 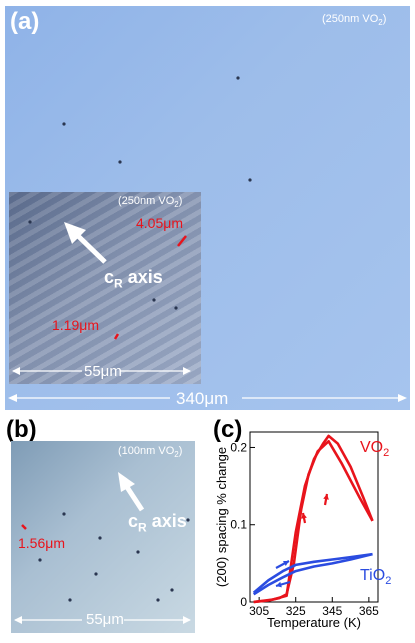 What do you see at coordinates (16, 371) in the screenshot?
I see `inset-scale-arrow-left` at bounding box center [16, 371].